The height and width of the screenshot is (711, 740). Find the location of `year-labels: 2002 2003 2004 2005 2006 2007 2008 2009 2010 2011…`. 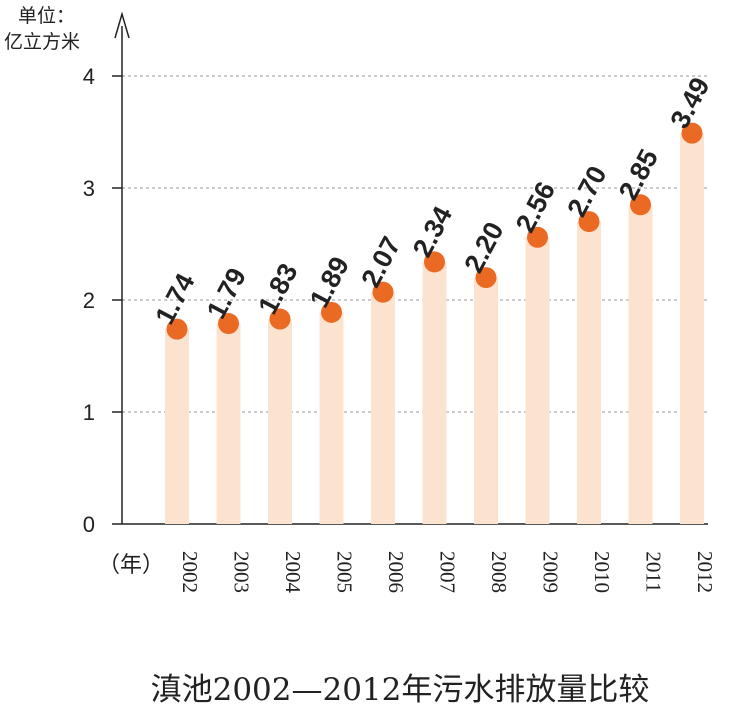

year-labels: 2002 2003 2004 2005 2006 2007 2008 2009 2010 2011… is located at coordinates (447, 572).